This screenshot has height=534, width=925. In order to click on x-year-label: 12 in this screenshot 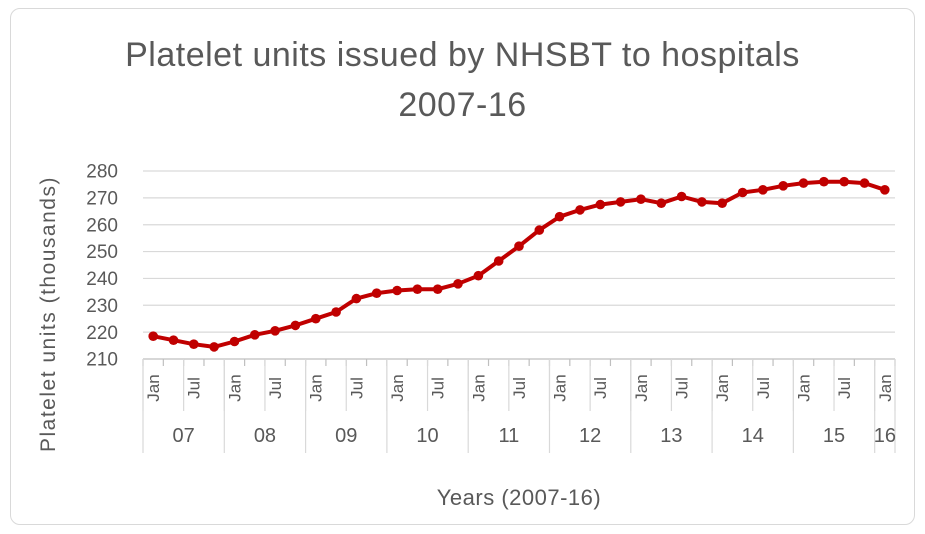, I will do `click(590, 436)`.